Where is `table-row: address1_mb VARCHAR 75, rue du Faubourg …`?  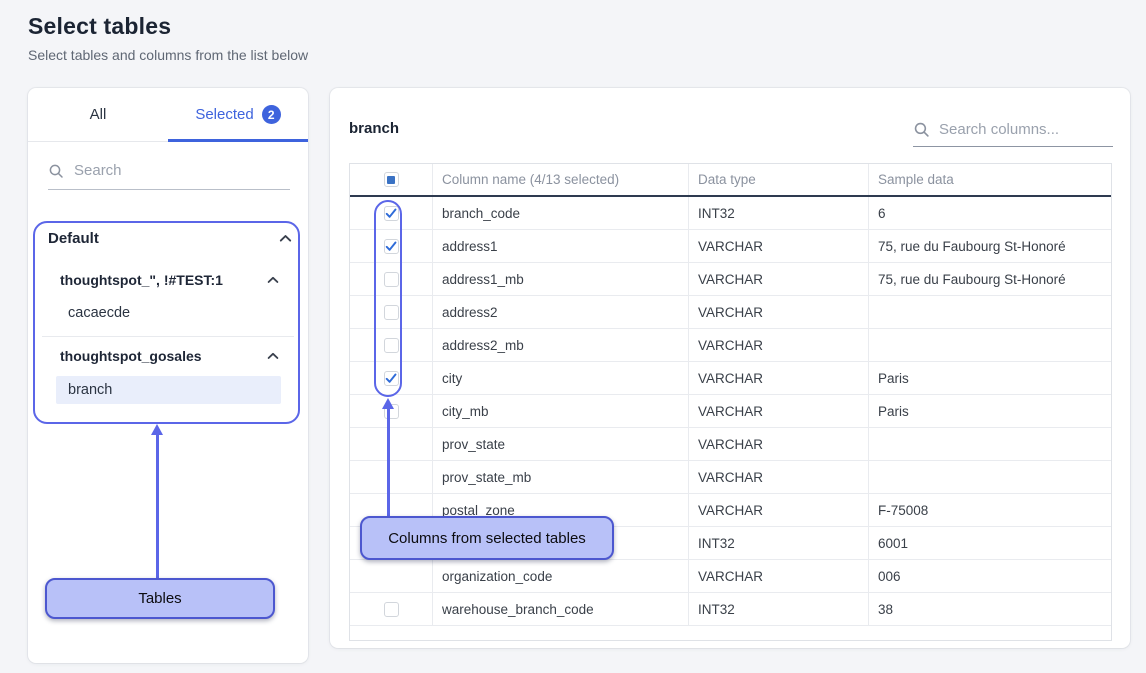 table-row: address1_mb VARCHAR 75, rue du Faubourg … is located at coordinates (730, 279).